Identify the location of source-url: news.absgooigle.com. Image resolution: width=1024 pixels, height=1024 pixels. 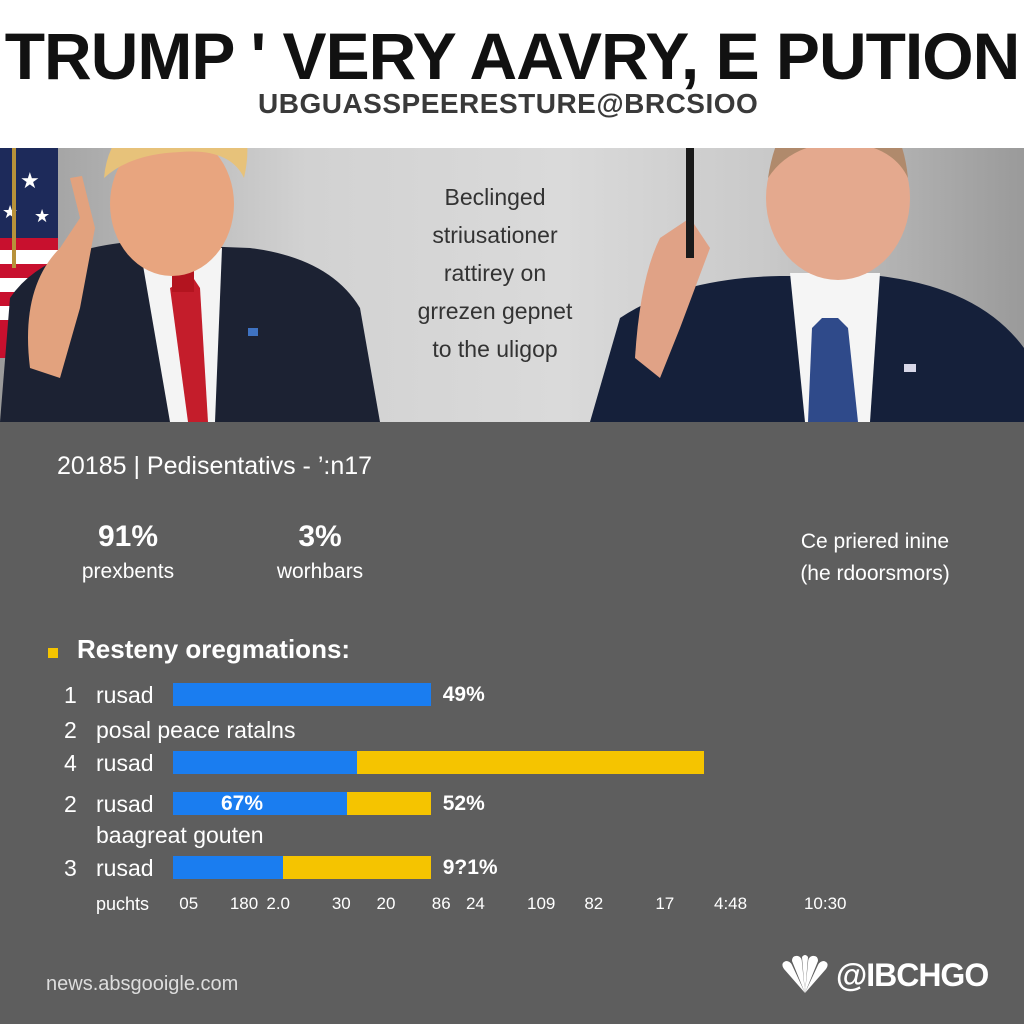
(142, 984).